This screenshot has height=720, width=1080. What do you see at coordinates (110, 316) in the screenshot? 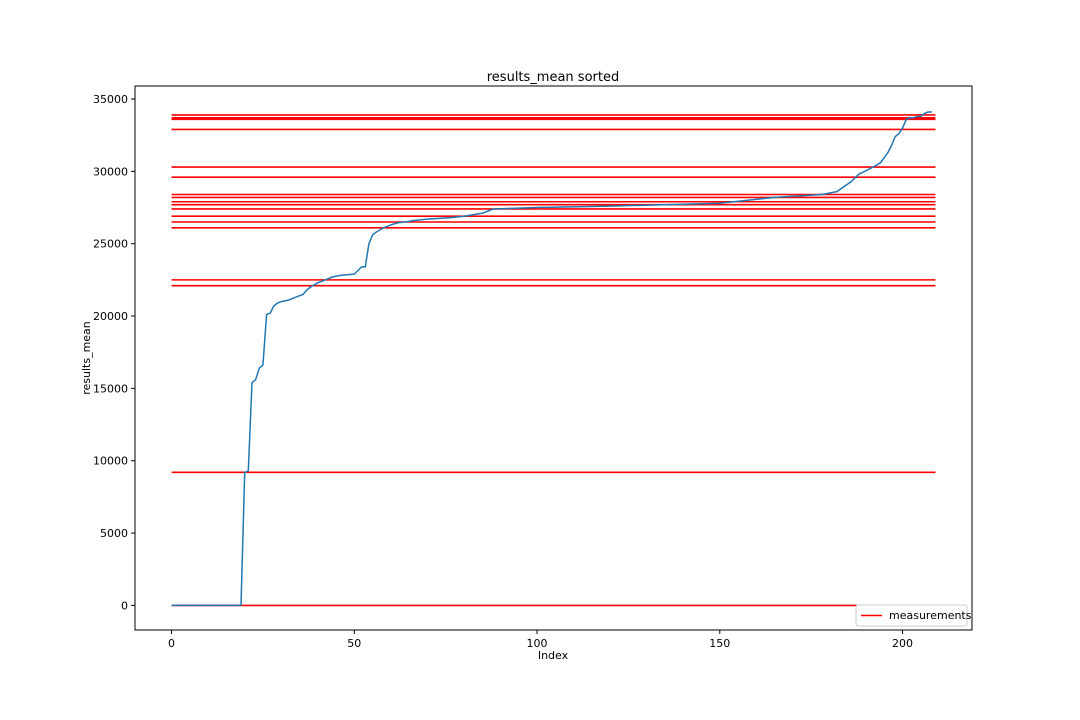
I see `y-tick-label: 20000` at bounding box center [110, 316].